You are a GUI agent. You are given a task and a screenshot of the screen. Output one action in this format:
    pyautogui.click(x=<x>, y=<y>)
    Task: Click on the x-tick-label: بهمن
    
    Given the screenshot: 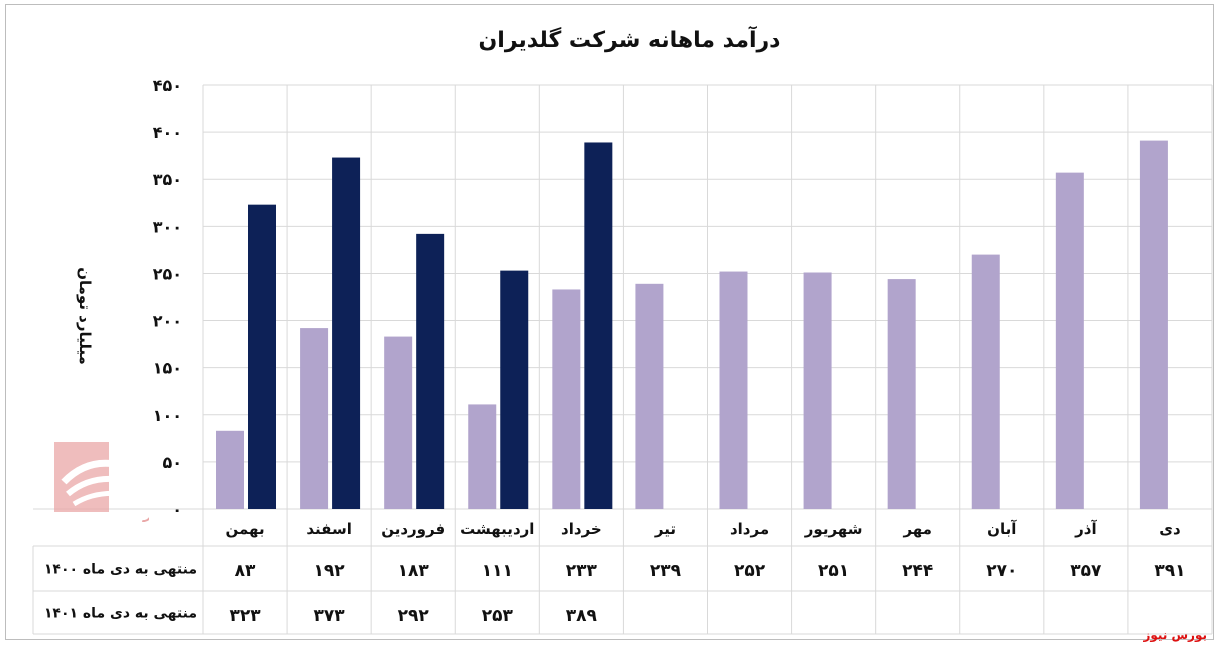 What is the action you would take?
    pyautogui.click(x=244, y=529)
    